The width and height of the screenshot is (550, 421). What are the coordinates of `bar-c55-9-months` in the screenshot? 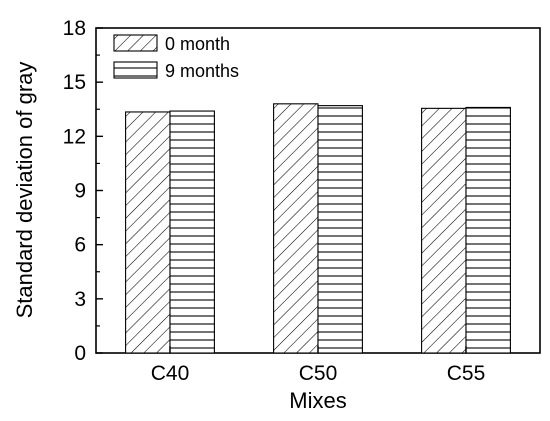 It's located at (488, 230).